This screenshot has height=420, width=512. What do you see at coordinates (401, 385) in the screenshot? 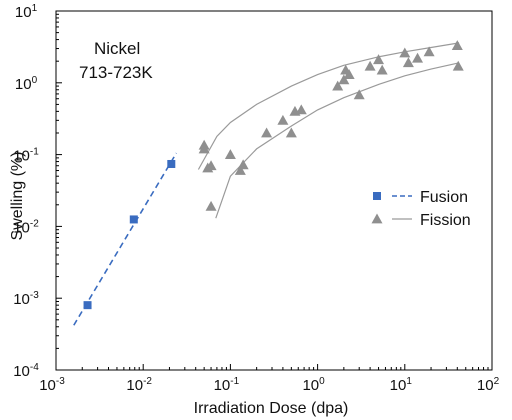
I see `x-tick-label: 10¹` at bounding box center [401, 385].